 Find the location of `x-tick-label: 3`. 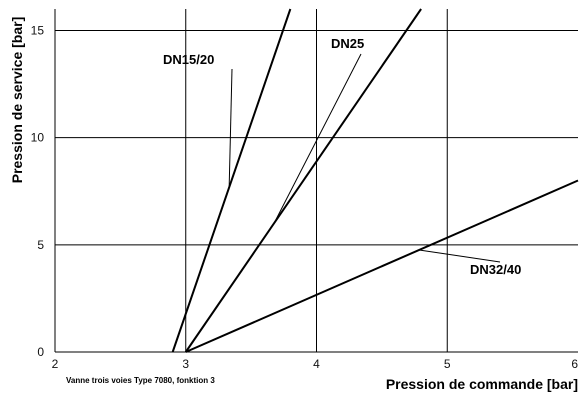

x-tick-label: 3 is located at coordinates (185, 364).